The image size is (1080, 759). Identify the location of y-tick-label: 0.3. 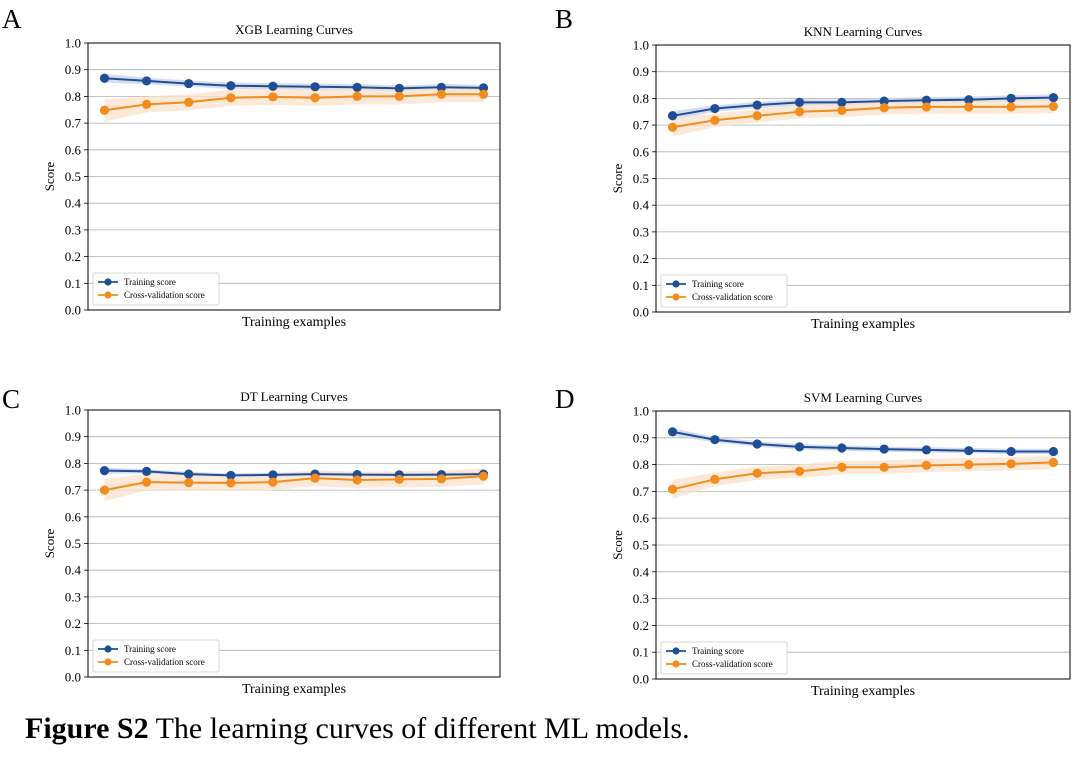
(73, 229).